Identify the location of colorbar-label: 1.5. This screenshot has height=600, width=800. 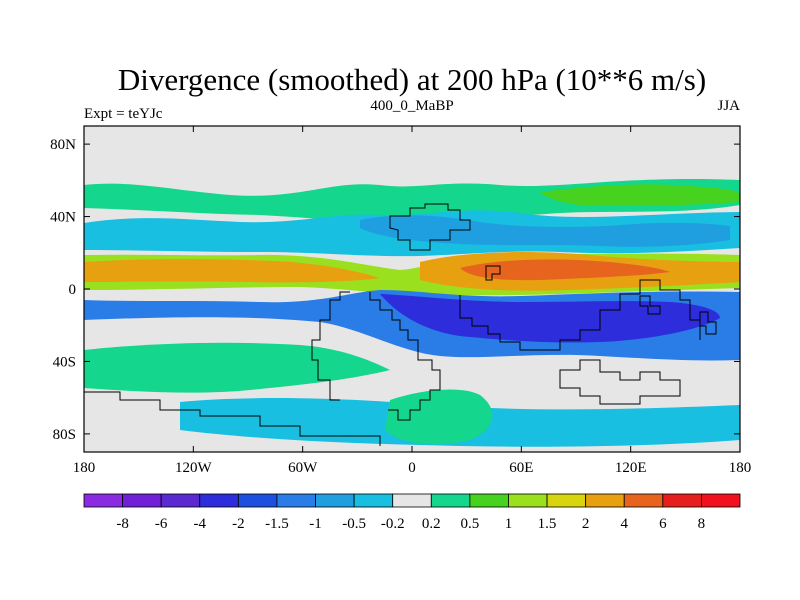
(547, 524).